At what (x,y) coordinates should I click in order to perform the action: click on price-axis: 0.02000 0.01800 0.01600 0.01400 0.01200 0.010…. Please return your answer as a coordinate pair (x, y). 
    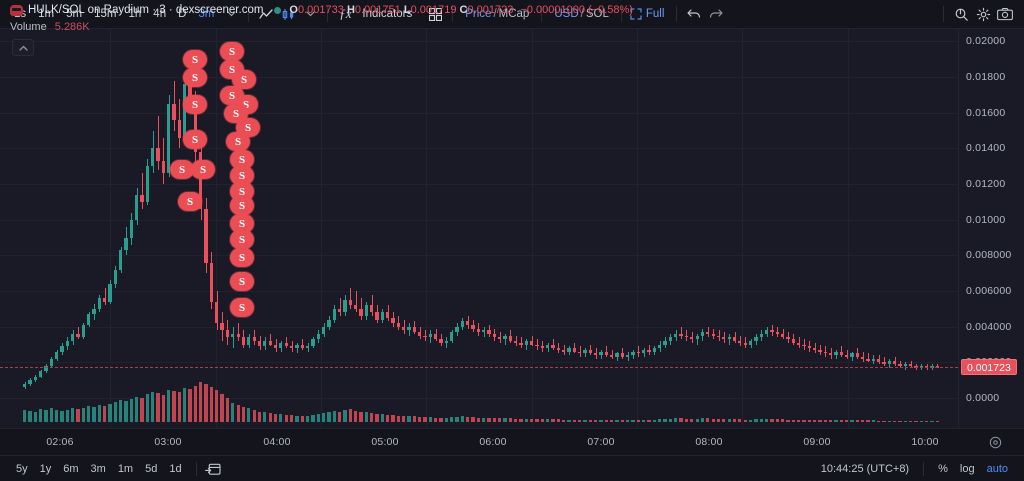
    Looking at the image, I should click on (991, 228).